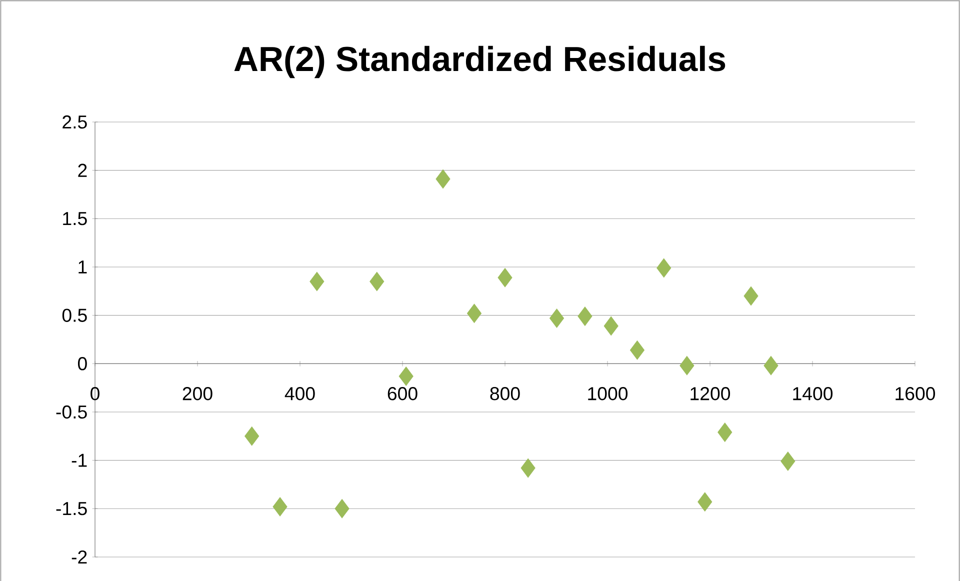 The height and width of the screenshot is (581, 960). I want to click on y-tick-label: 1, so click(82, 267).